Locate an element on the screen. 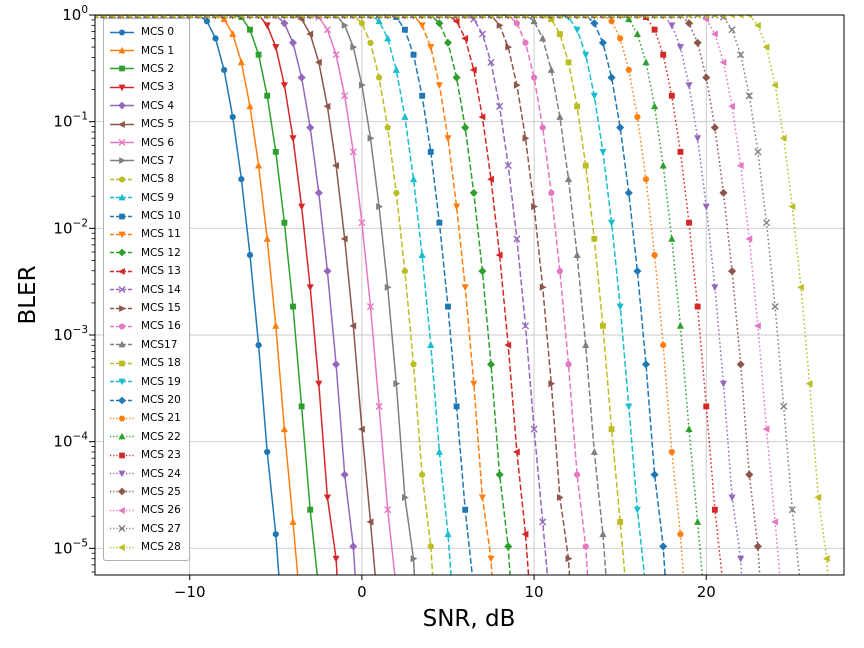  legend-item: MCS 12 is located at coordinates (145, 253).